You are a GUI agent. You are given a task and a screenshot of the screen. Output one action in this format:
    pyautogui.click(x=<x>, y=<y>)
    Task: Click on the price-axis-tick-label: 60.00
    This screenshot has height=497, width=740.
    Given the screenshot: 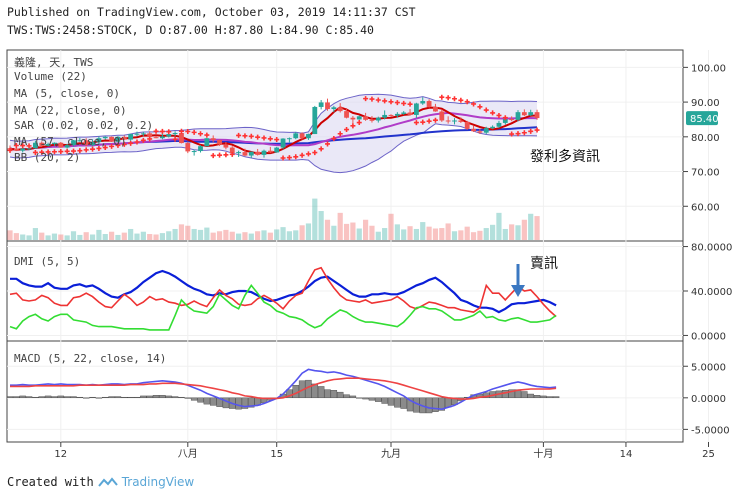 What is the action you would take?
    pyautogui.click(x=705, y=207)
    